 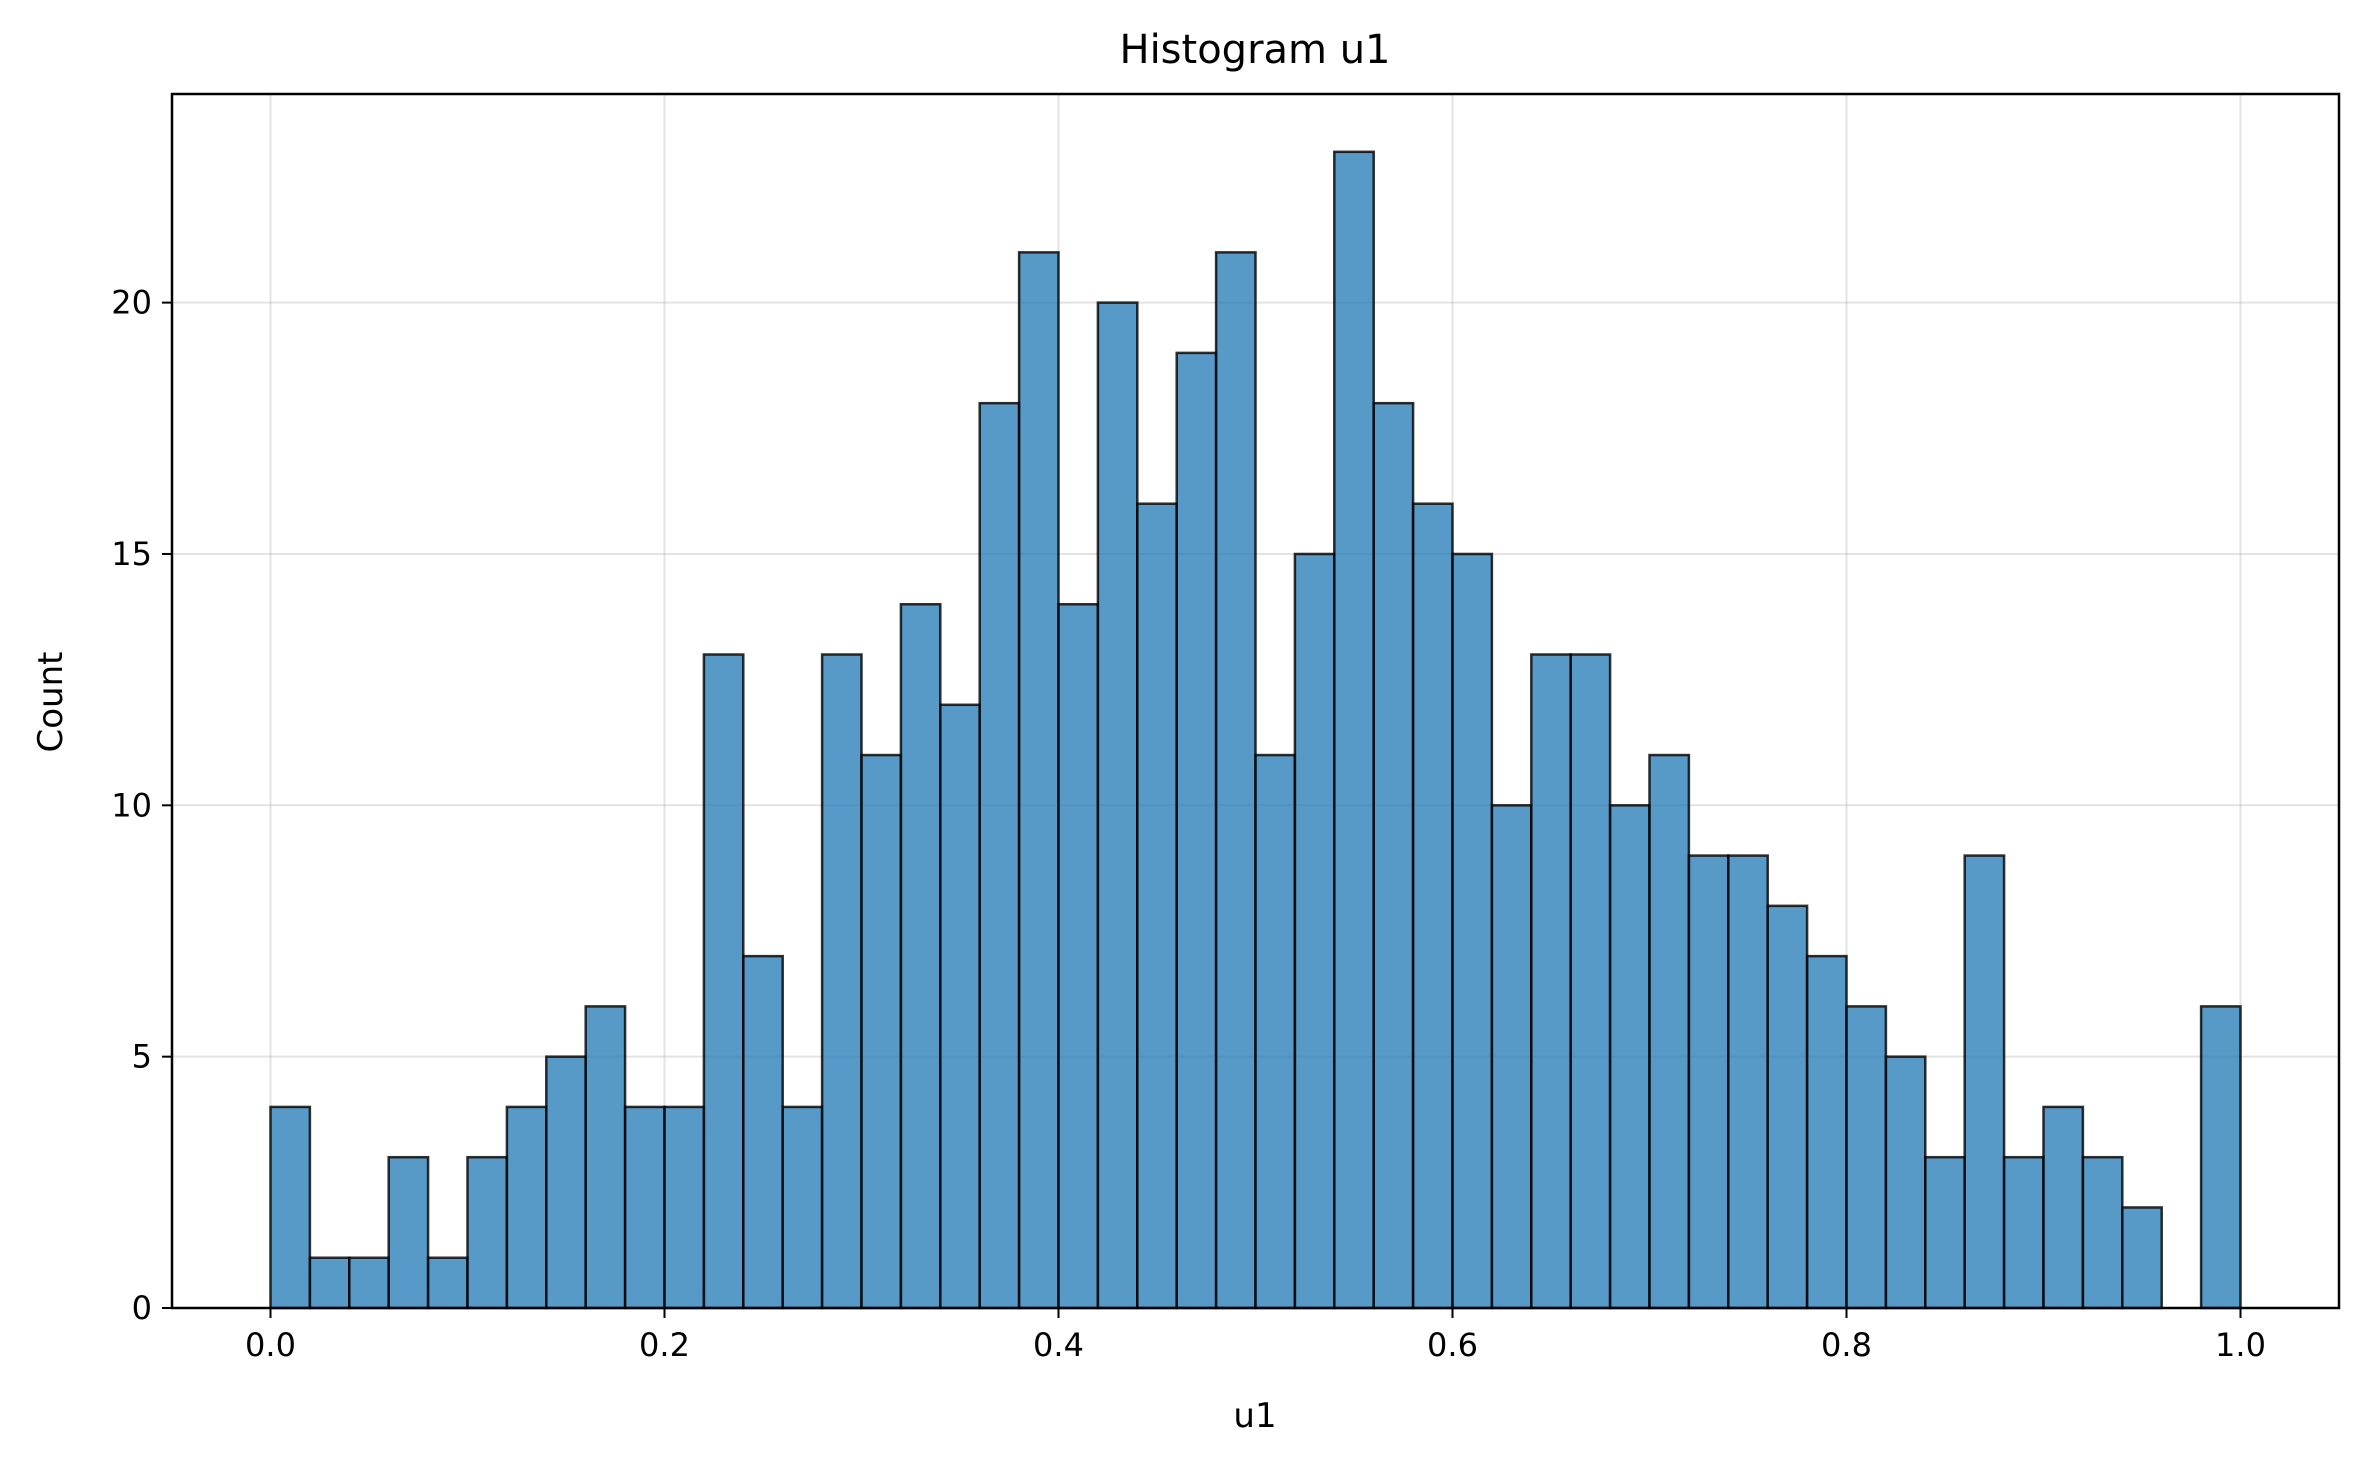 What do you see at coordinates (142, 1308) in the screenshot?
I see `y-tick-label: 0` at bounding box center [142, 1308].